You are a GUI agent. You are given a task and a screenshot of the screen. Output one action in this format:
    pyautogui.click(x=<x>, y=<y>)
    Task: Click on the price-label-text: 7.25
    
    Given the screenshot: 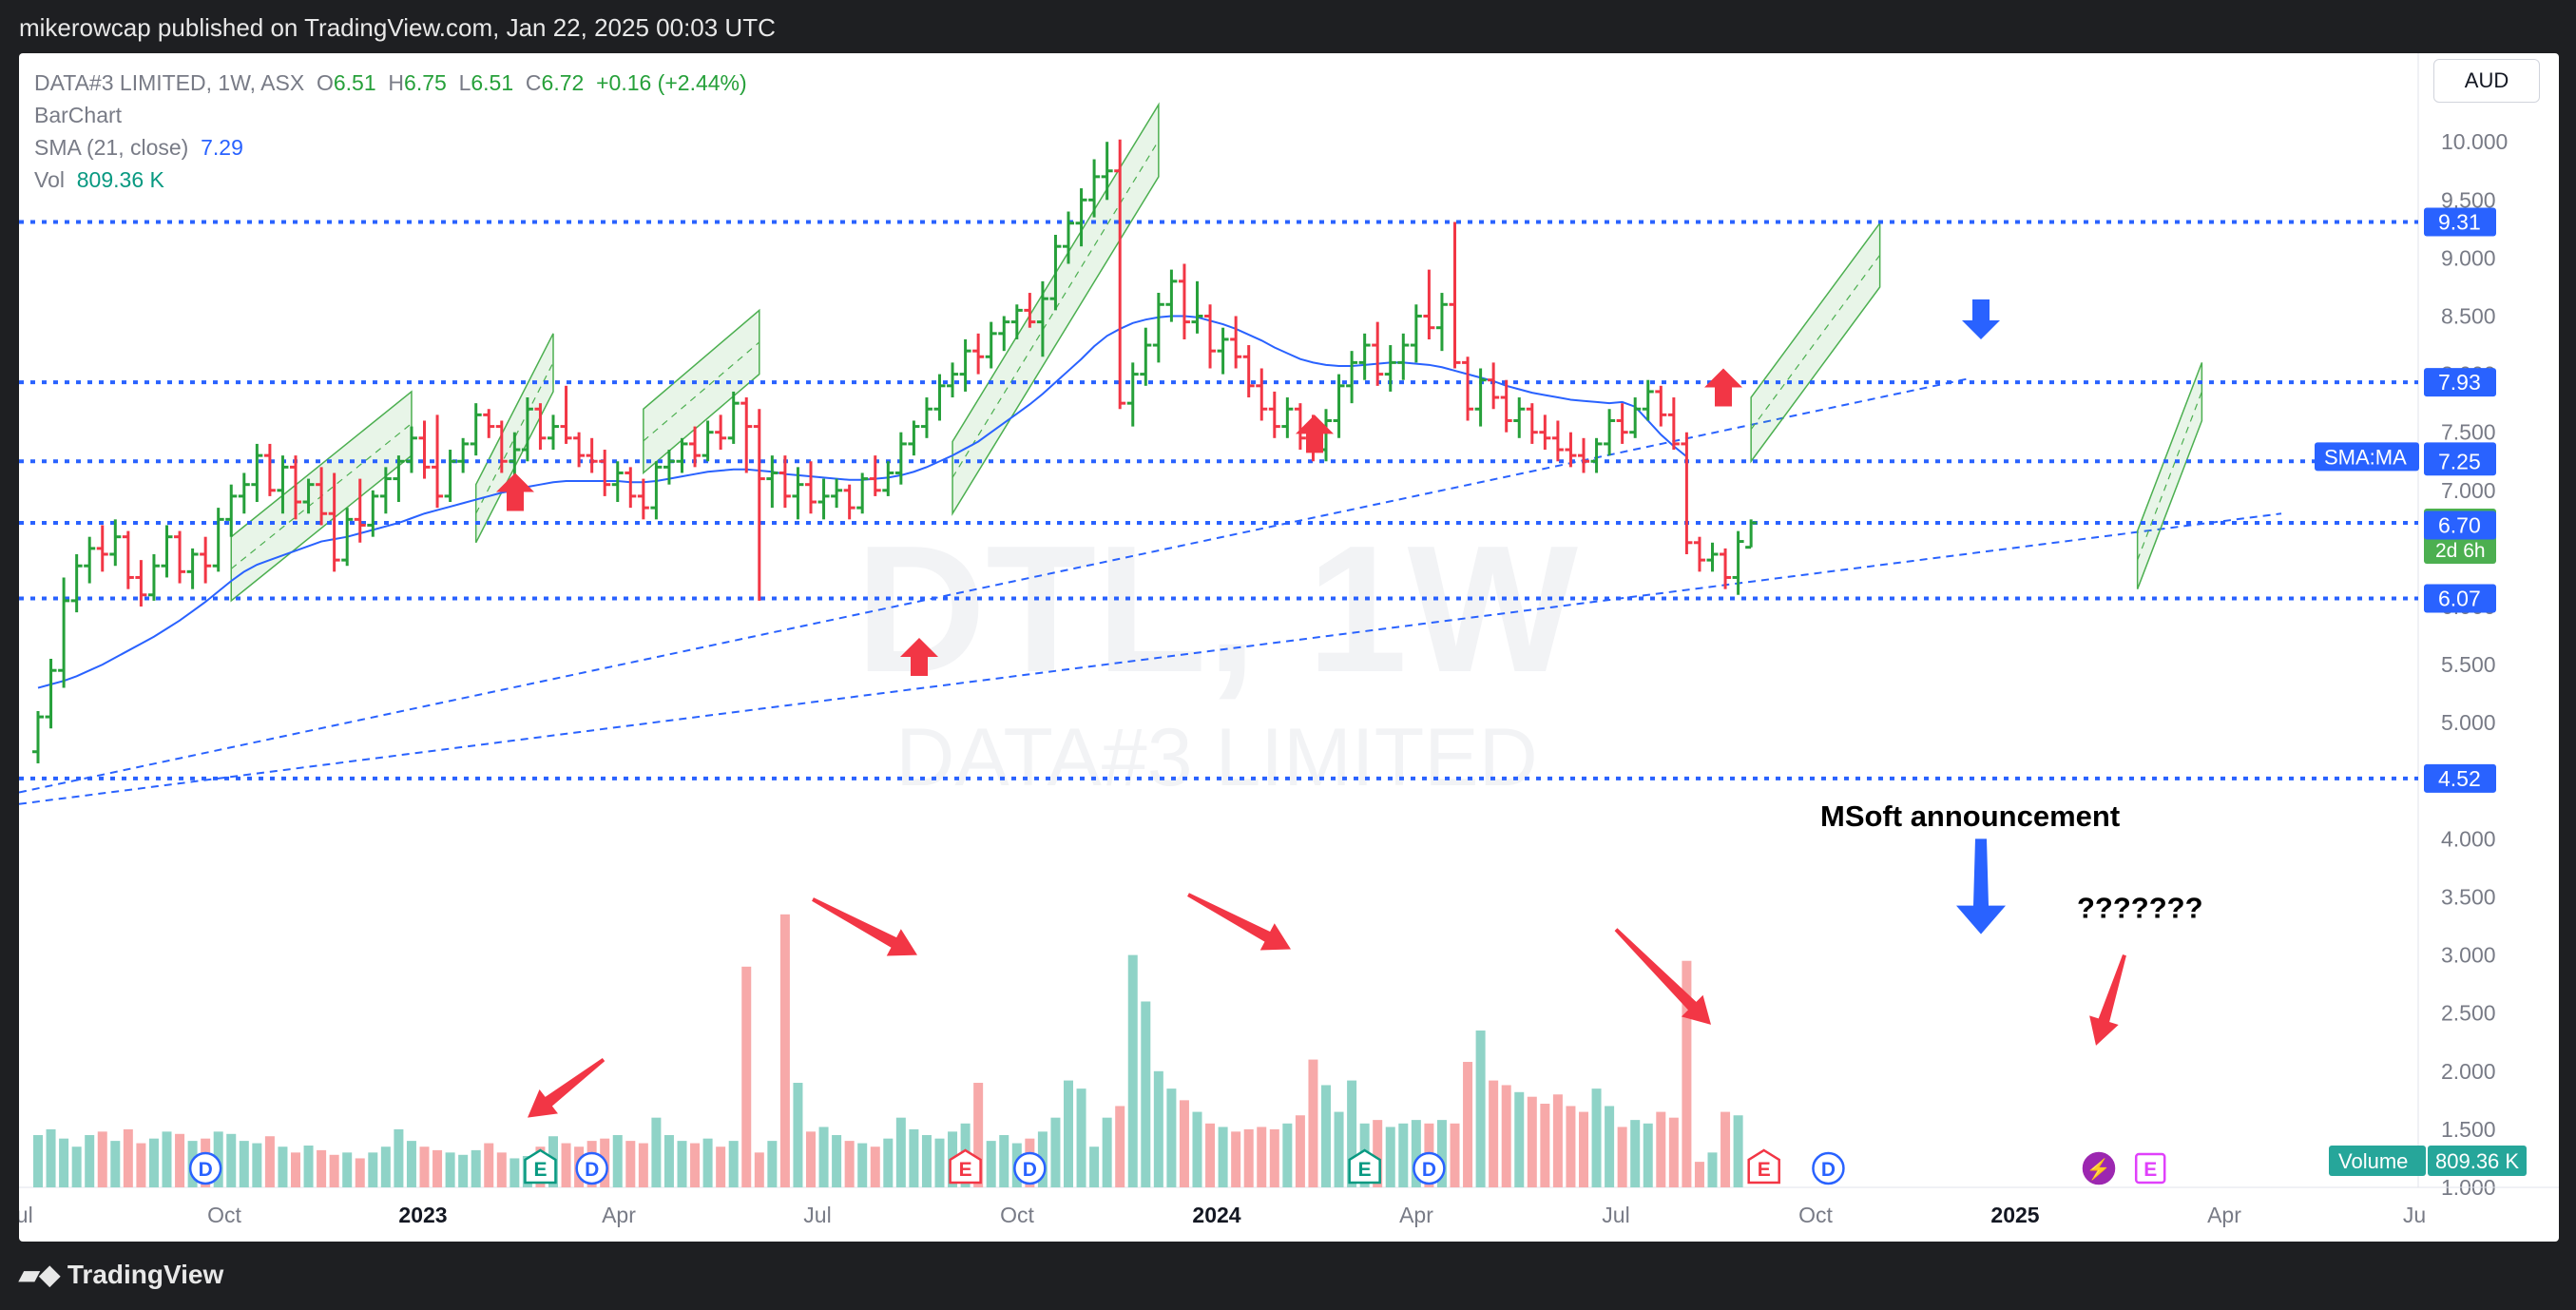 What is the action you would take?
    pyautogui.click(x=2459, y=461)
    